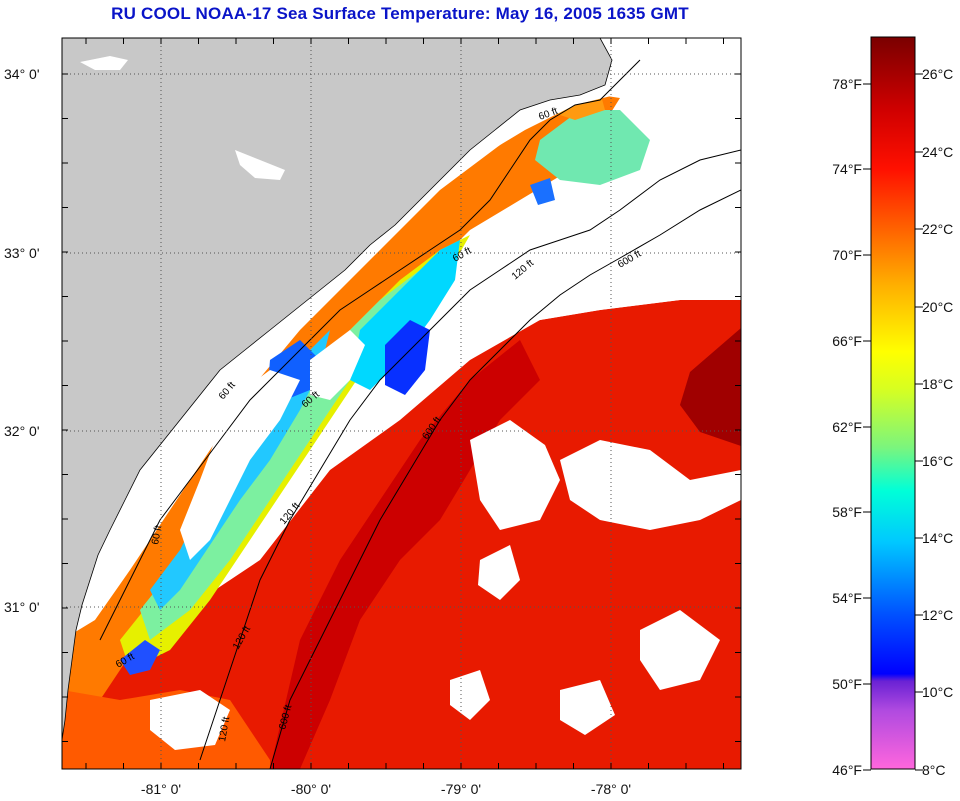 The image size is (960, 801). Describe the element at coordinates (847, 341) in the screenshot. I see `colorbar-fahrenheit-label: 66°F` at that location.